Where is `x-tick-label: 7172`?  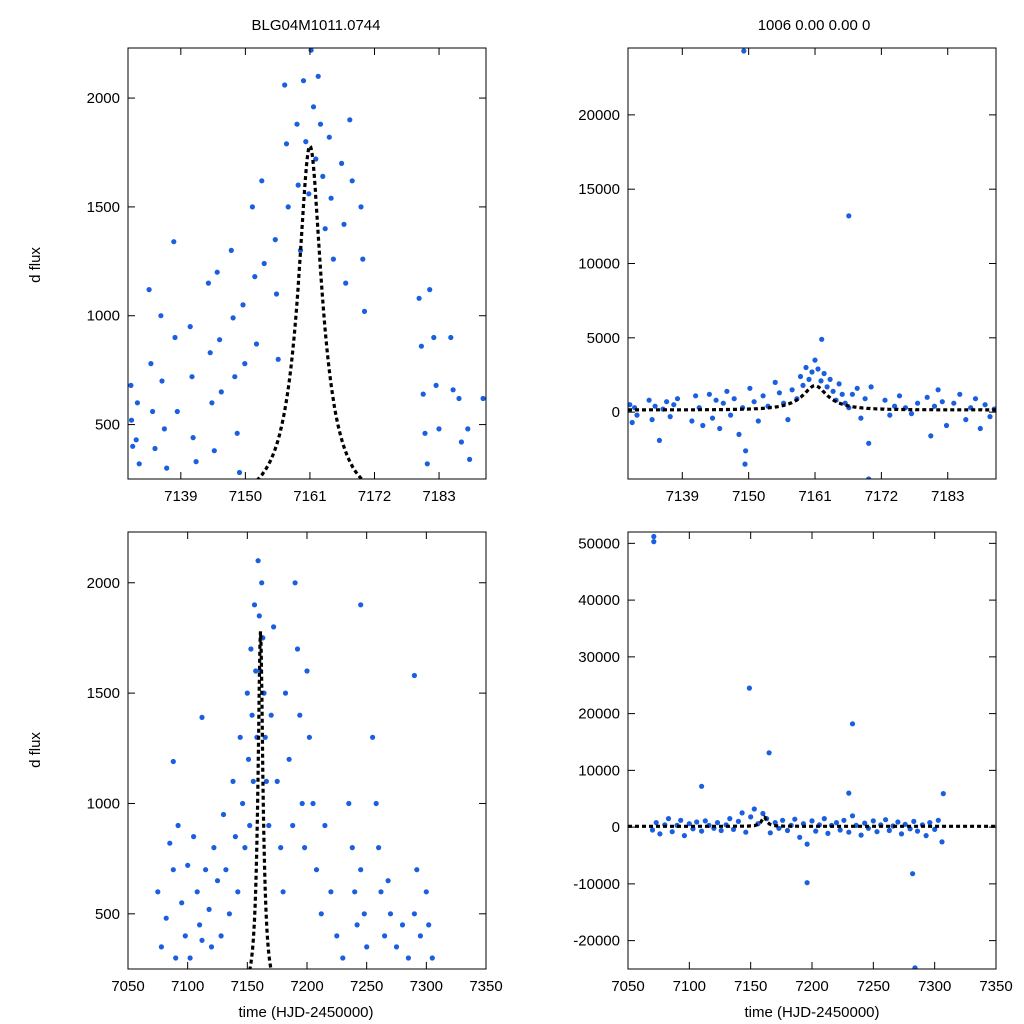 x-tick-label: 7172 is located at coordinates (374, 496).